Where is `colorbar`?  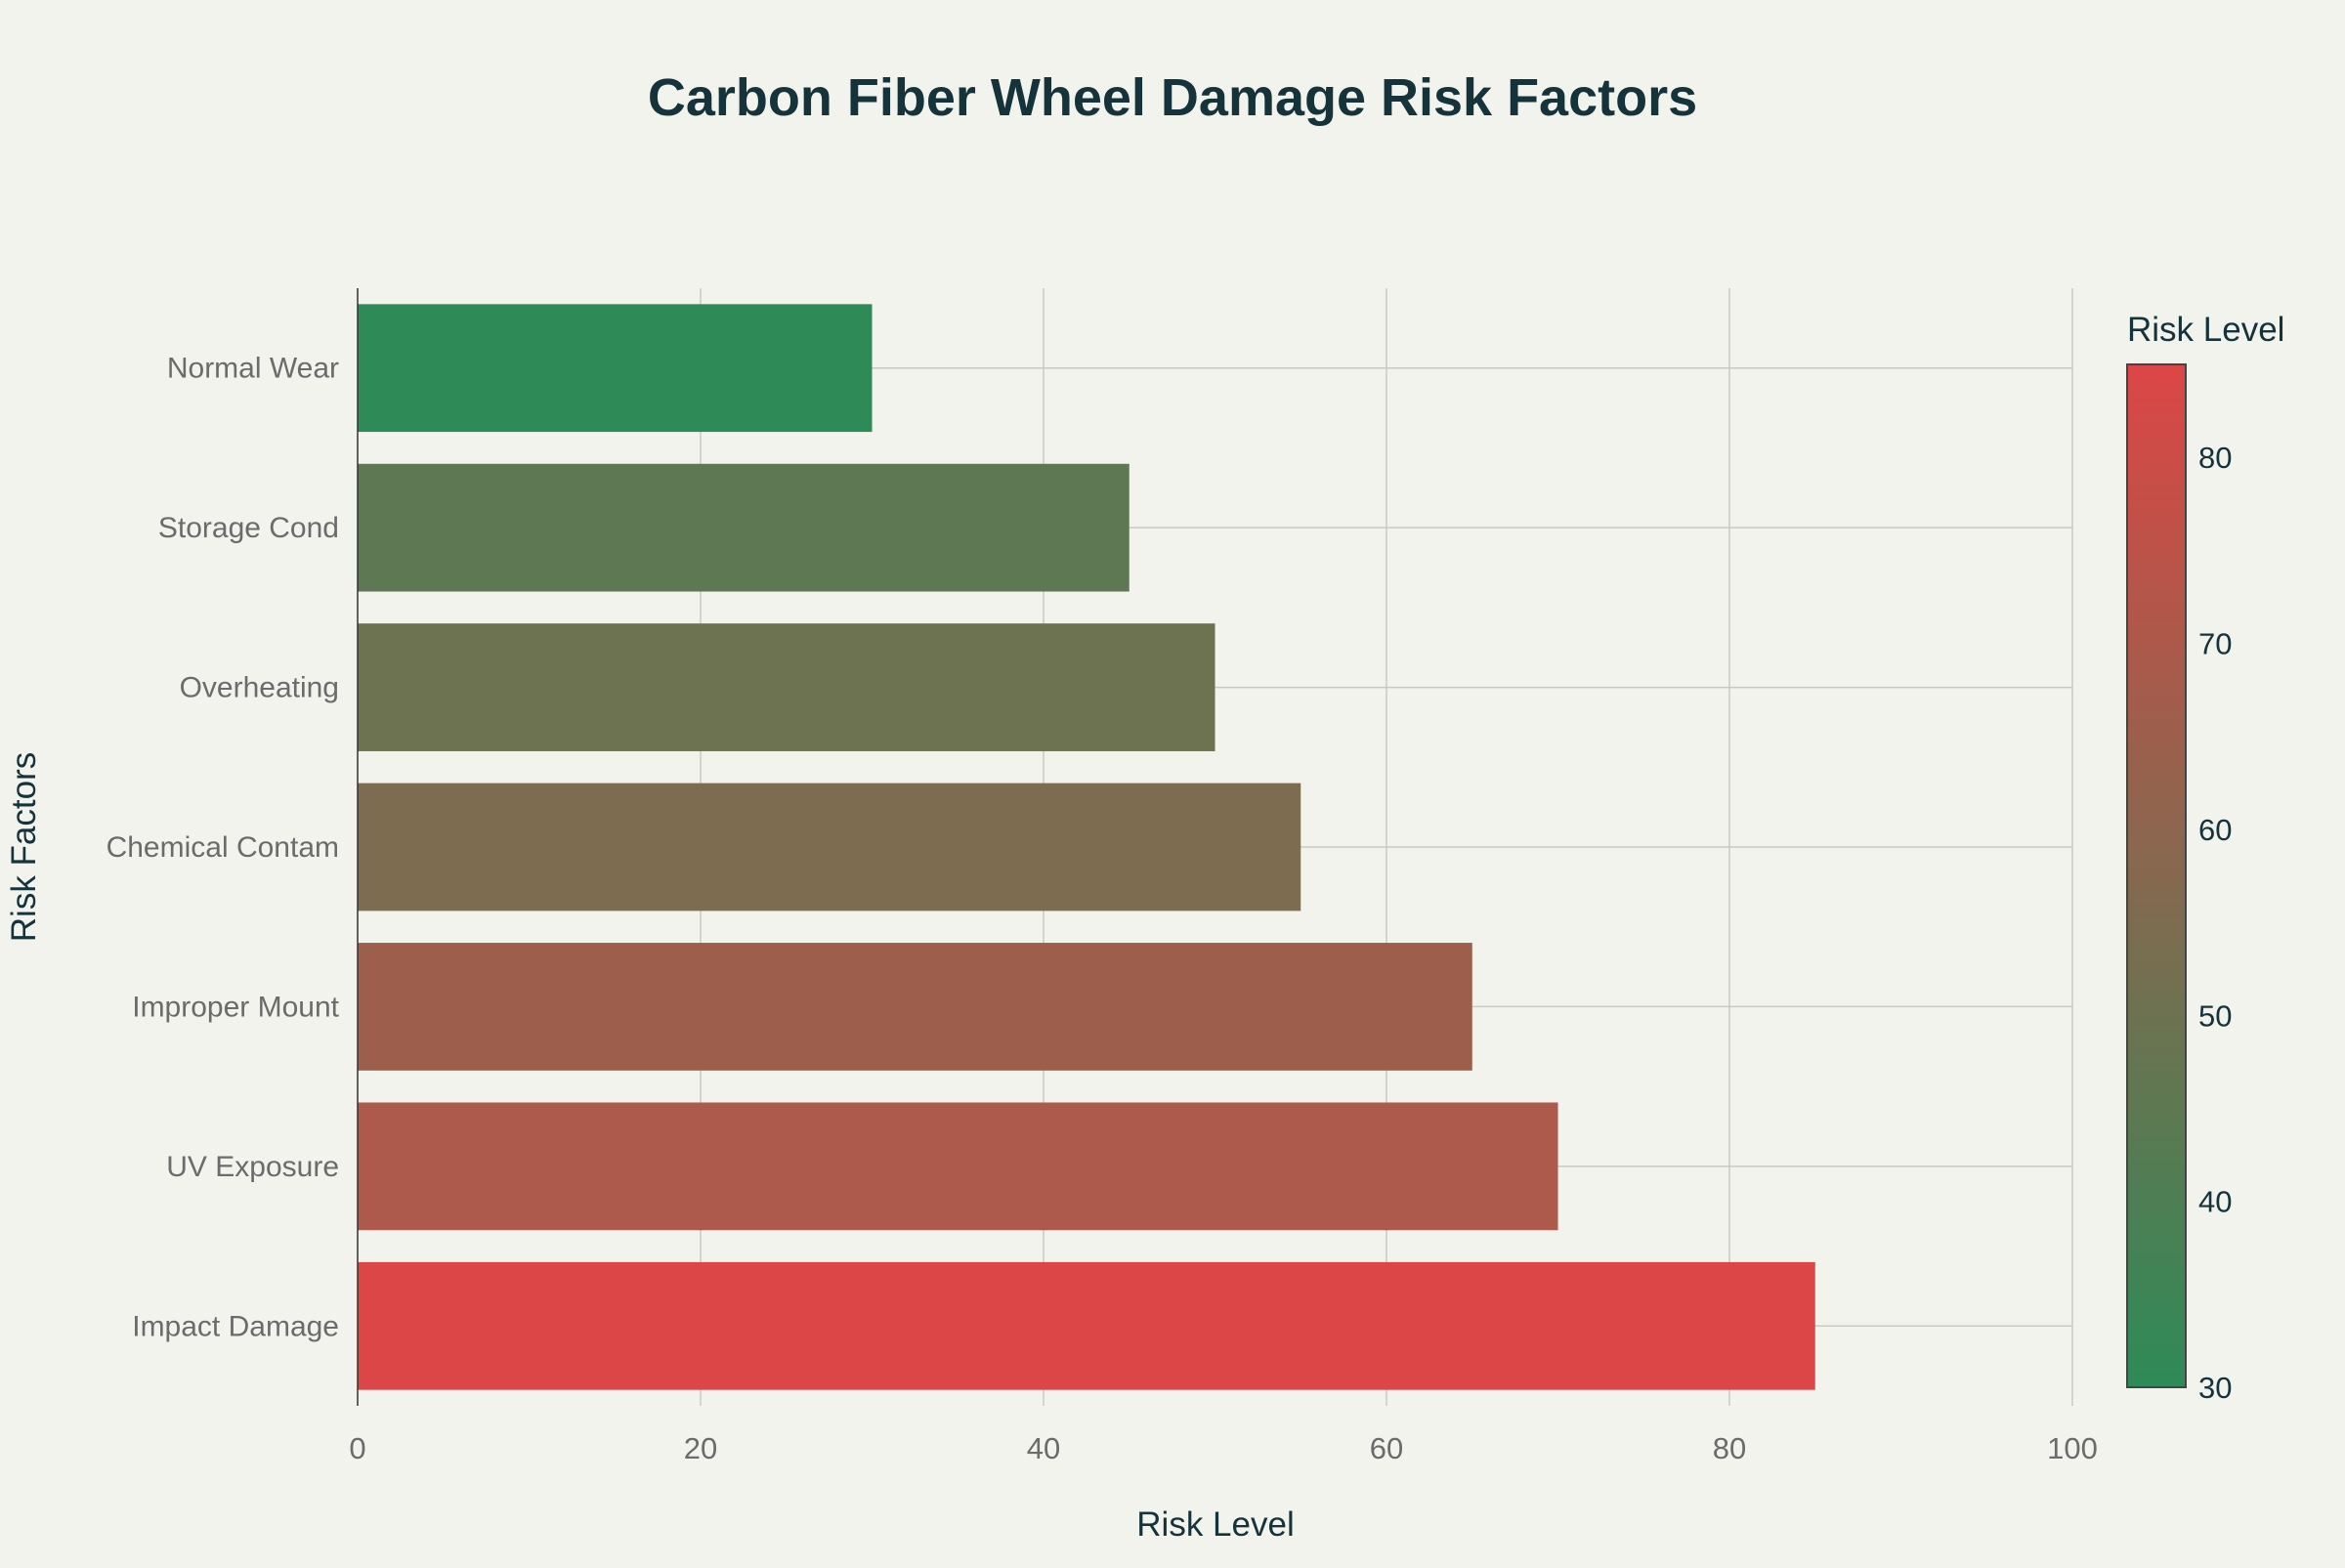
colorbar is located at coordinates (2156, 875).